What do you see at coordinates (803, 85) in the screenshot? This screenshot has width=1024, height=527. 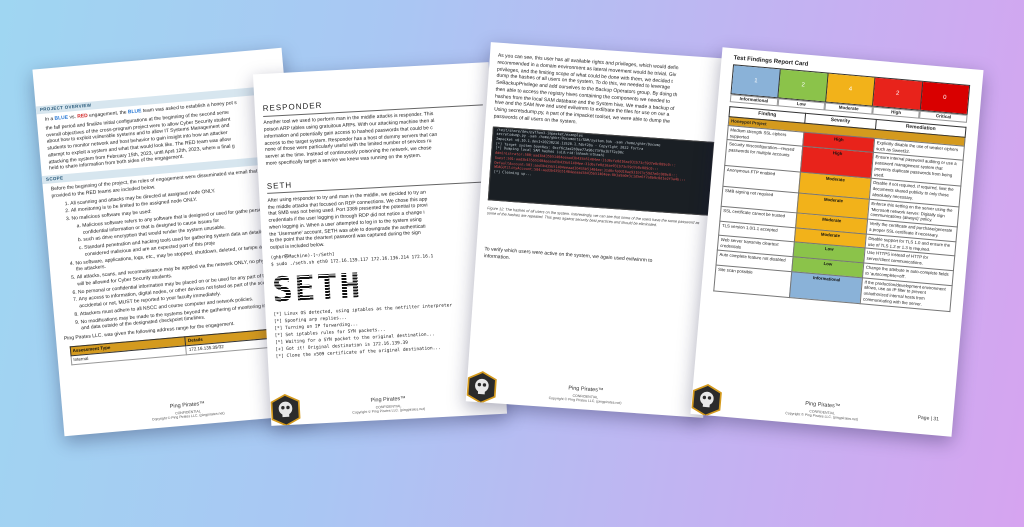 I see `scale-count-low: 2` at bounding box center [803, 85].